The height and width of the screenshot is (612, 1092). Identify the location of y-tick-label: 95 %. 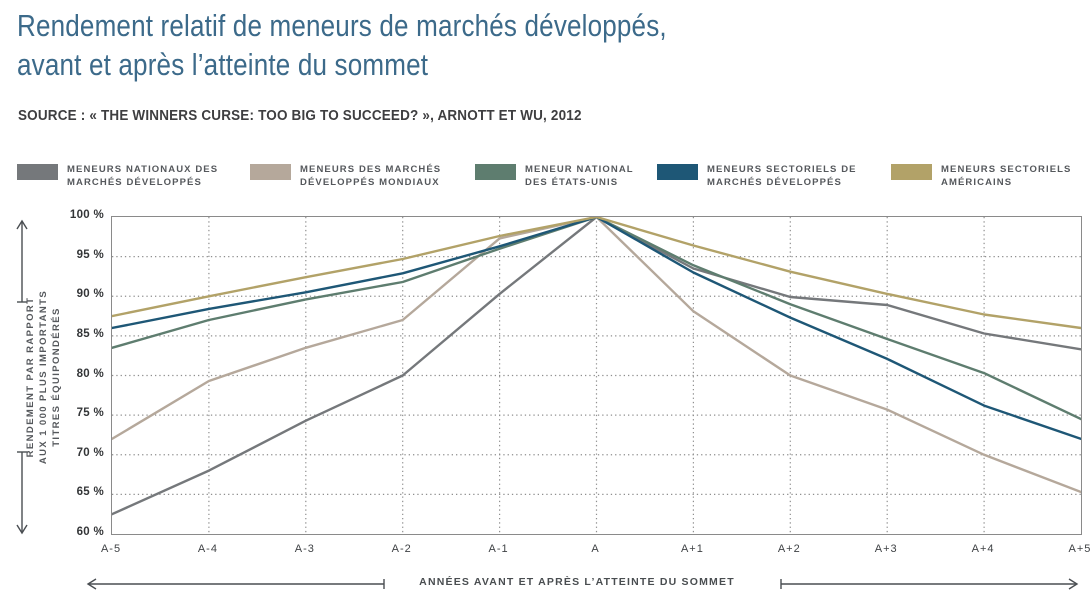
(90, 254).